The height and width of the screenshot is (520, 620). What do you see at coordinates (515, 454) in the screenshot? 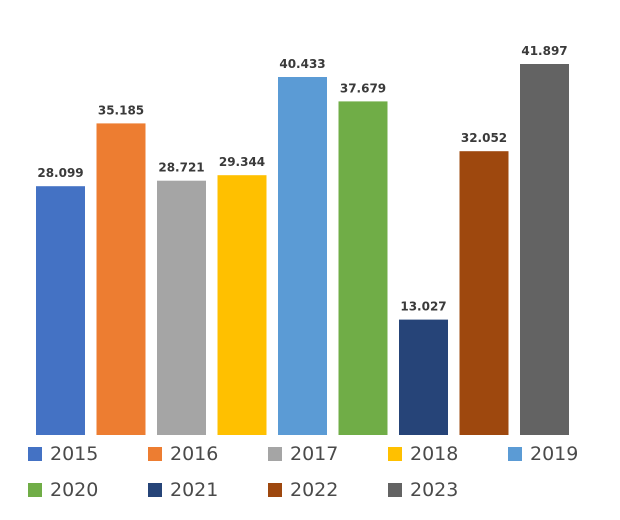
I see `legend-swatch-2019` at bounding box center [515, 454].